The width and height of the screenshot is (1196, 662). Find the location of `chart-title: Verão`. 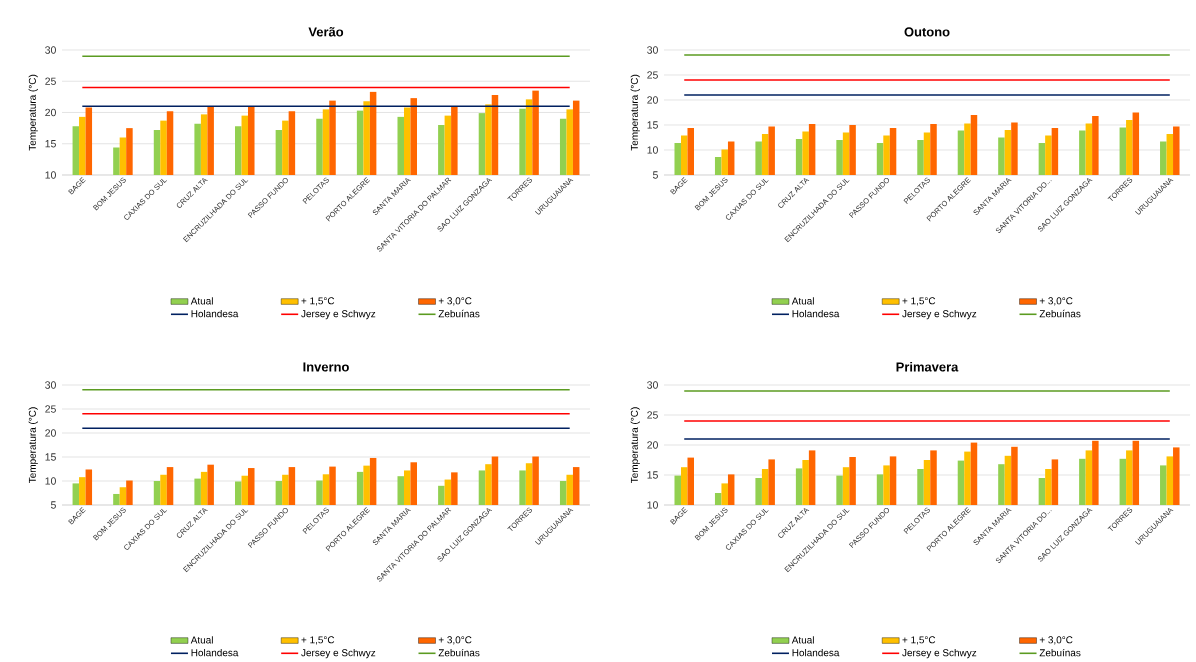

chart-title: Verão is located at coordinates (326, 32).